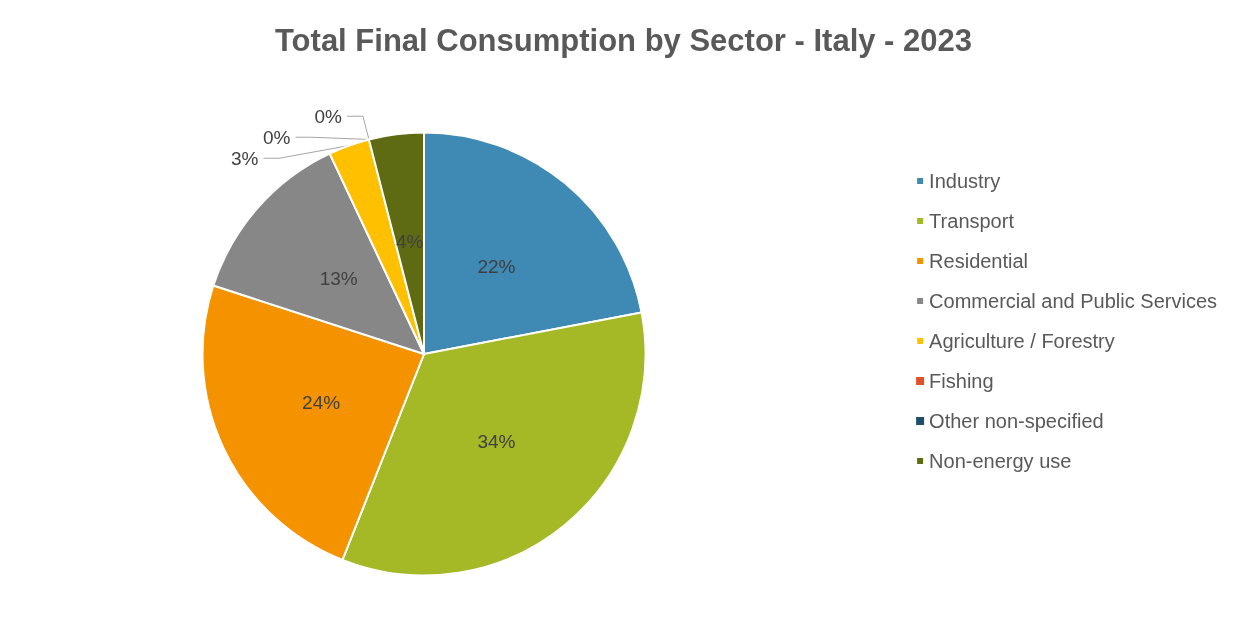  What do you see at coordinates (410, 241) in the screenshot?
I see `data-label: 4%` at bounding box center [410, 241].